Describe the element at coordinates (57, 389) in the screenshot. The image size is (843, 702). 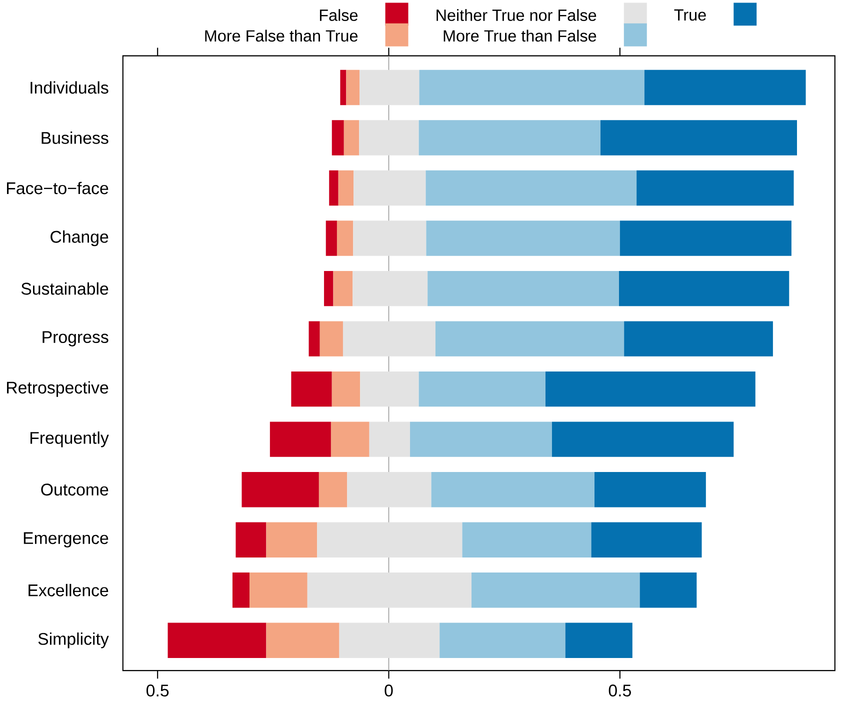
I see `y-tick-label: Retrospective` at that location.